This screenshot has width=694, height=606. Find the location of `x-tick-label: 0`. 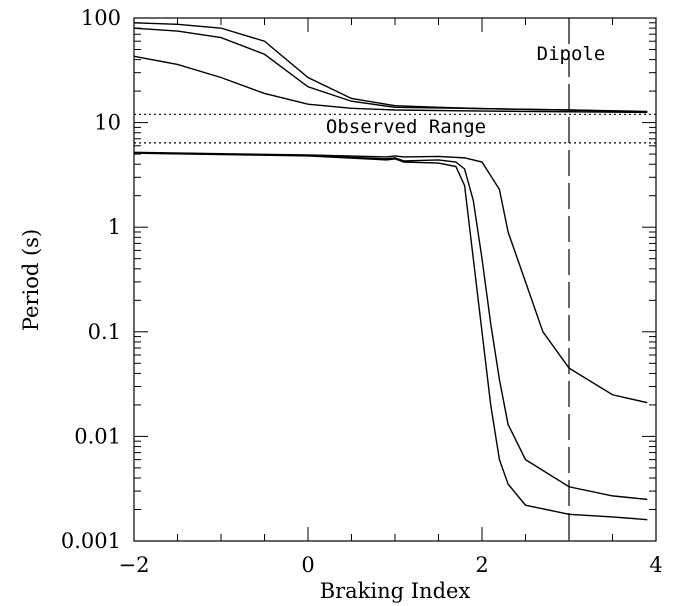

x-tick-label: 0 is located at coordinates (307, 565).